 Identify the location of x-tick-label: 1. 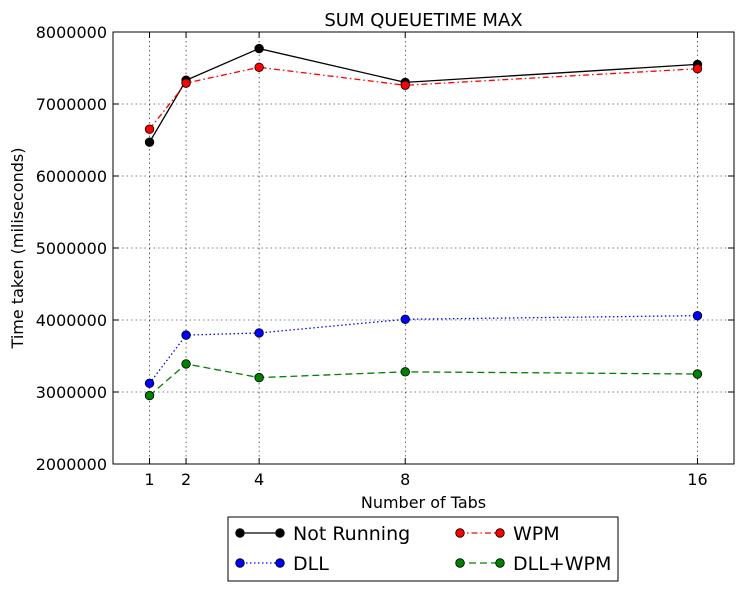
(149, 479).